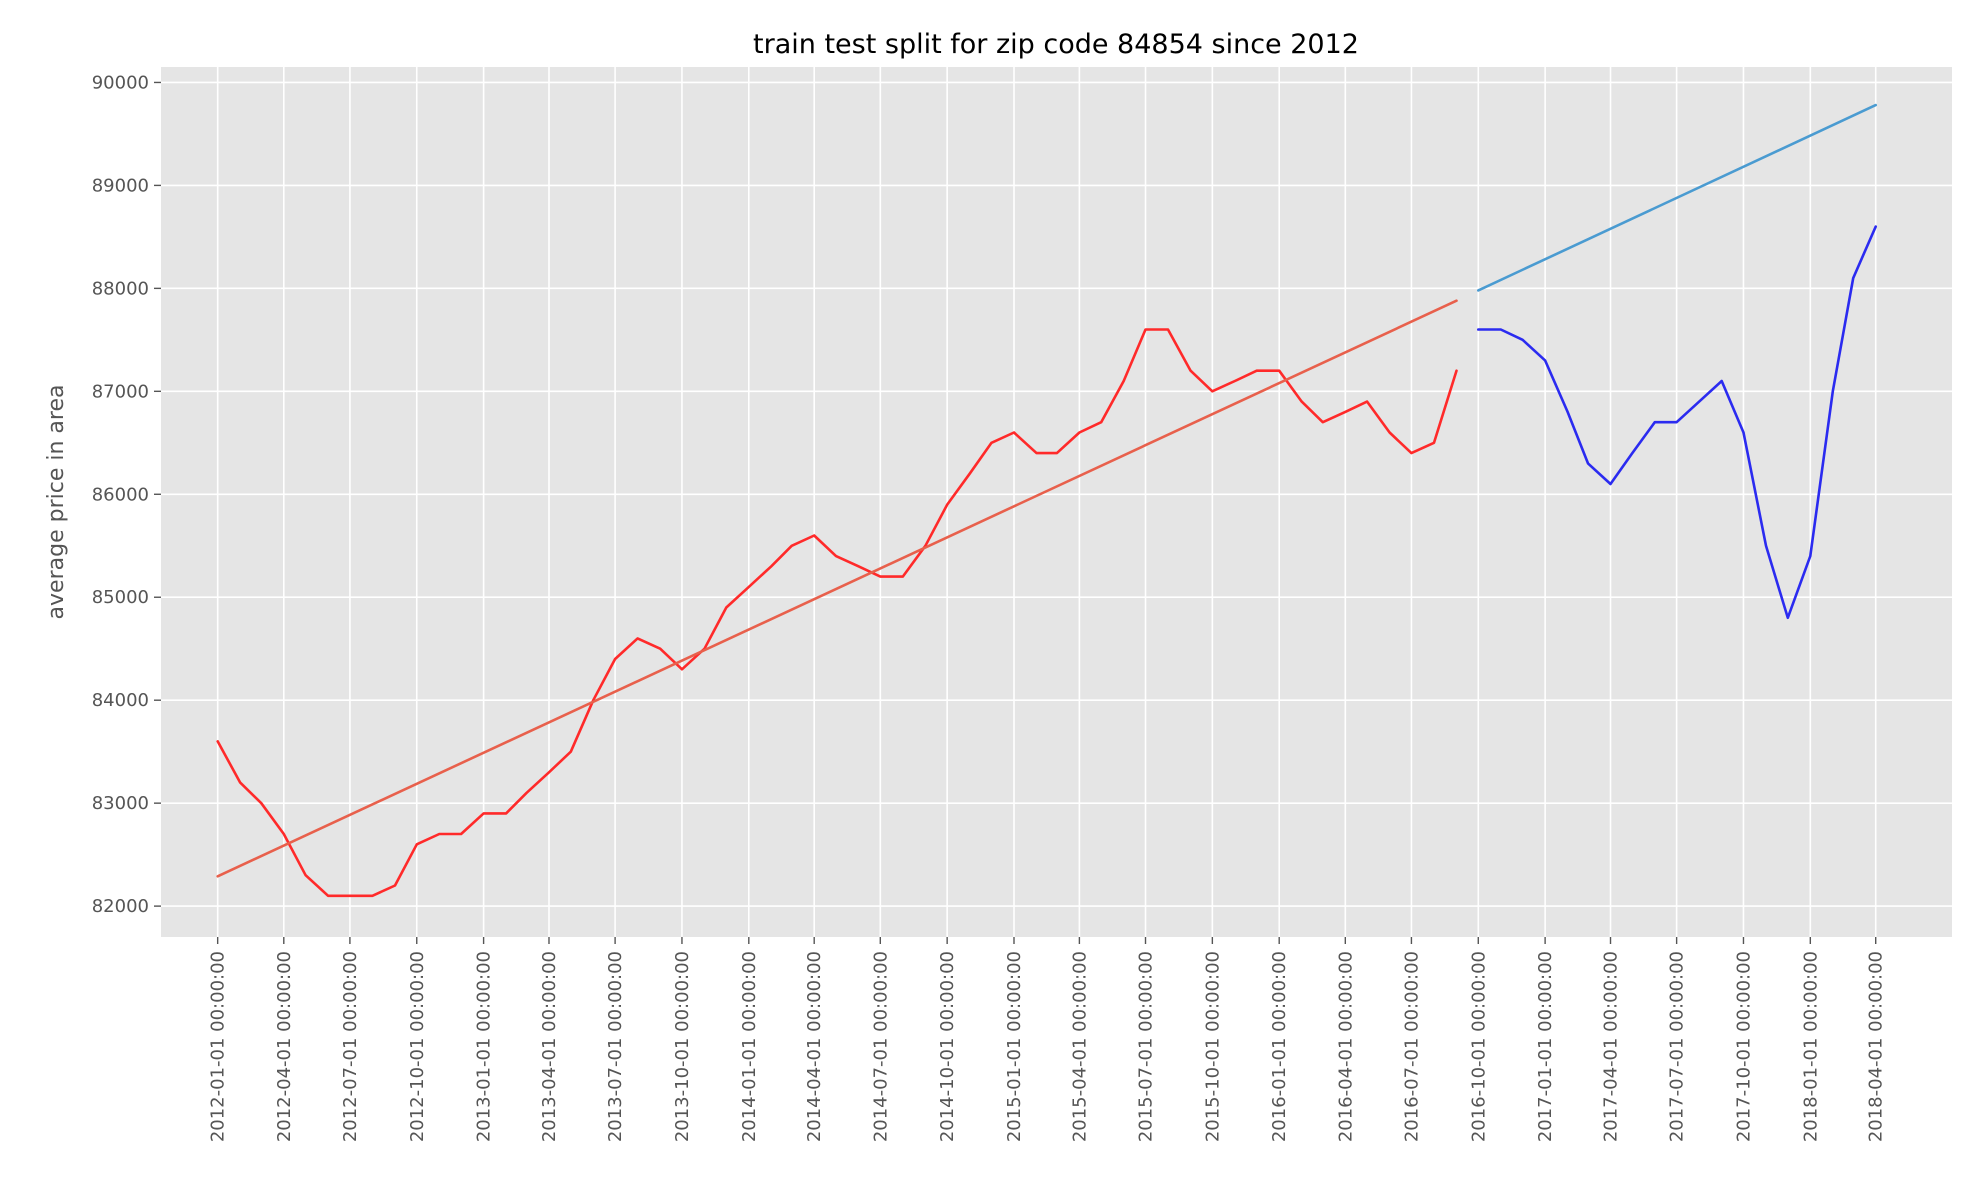 The height and width of the screenshot is (1200, 1988). I want to click on x-tick-label: 2017-10-01 00:00:00, so click(1743, 1046).